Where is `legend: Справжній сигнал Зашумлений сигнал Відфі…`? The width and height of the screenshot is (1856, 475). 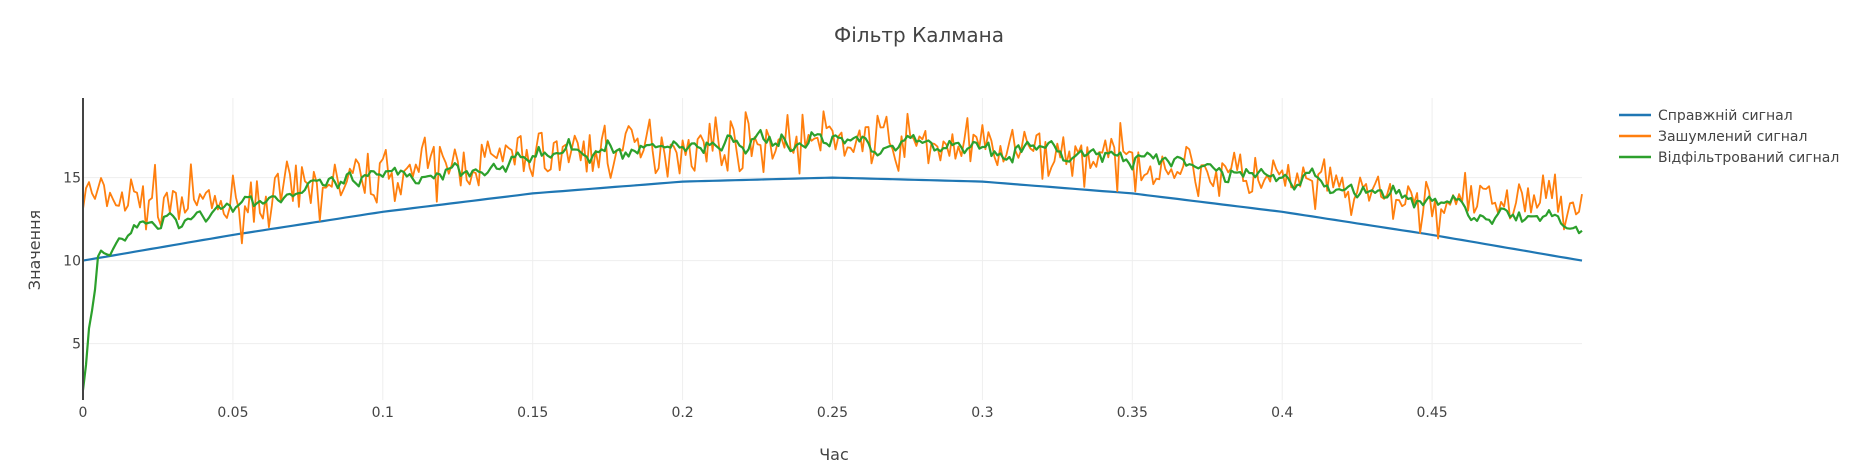
legend: Справжній сигнал Зашумлений сигнал Відфі… is located at coordinates (1729, 137).